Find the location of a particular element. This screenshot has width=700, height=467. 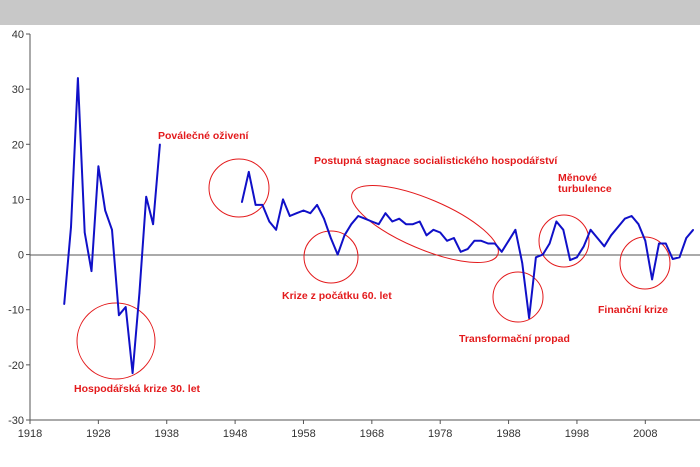

annotation-transformation: Transformační propad is located at coordinates (514, 339).